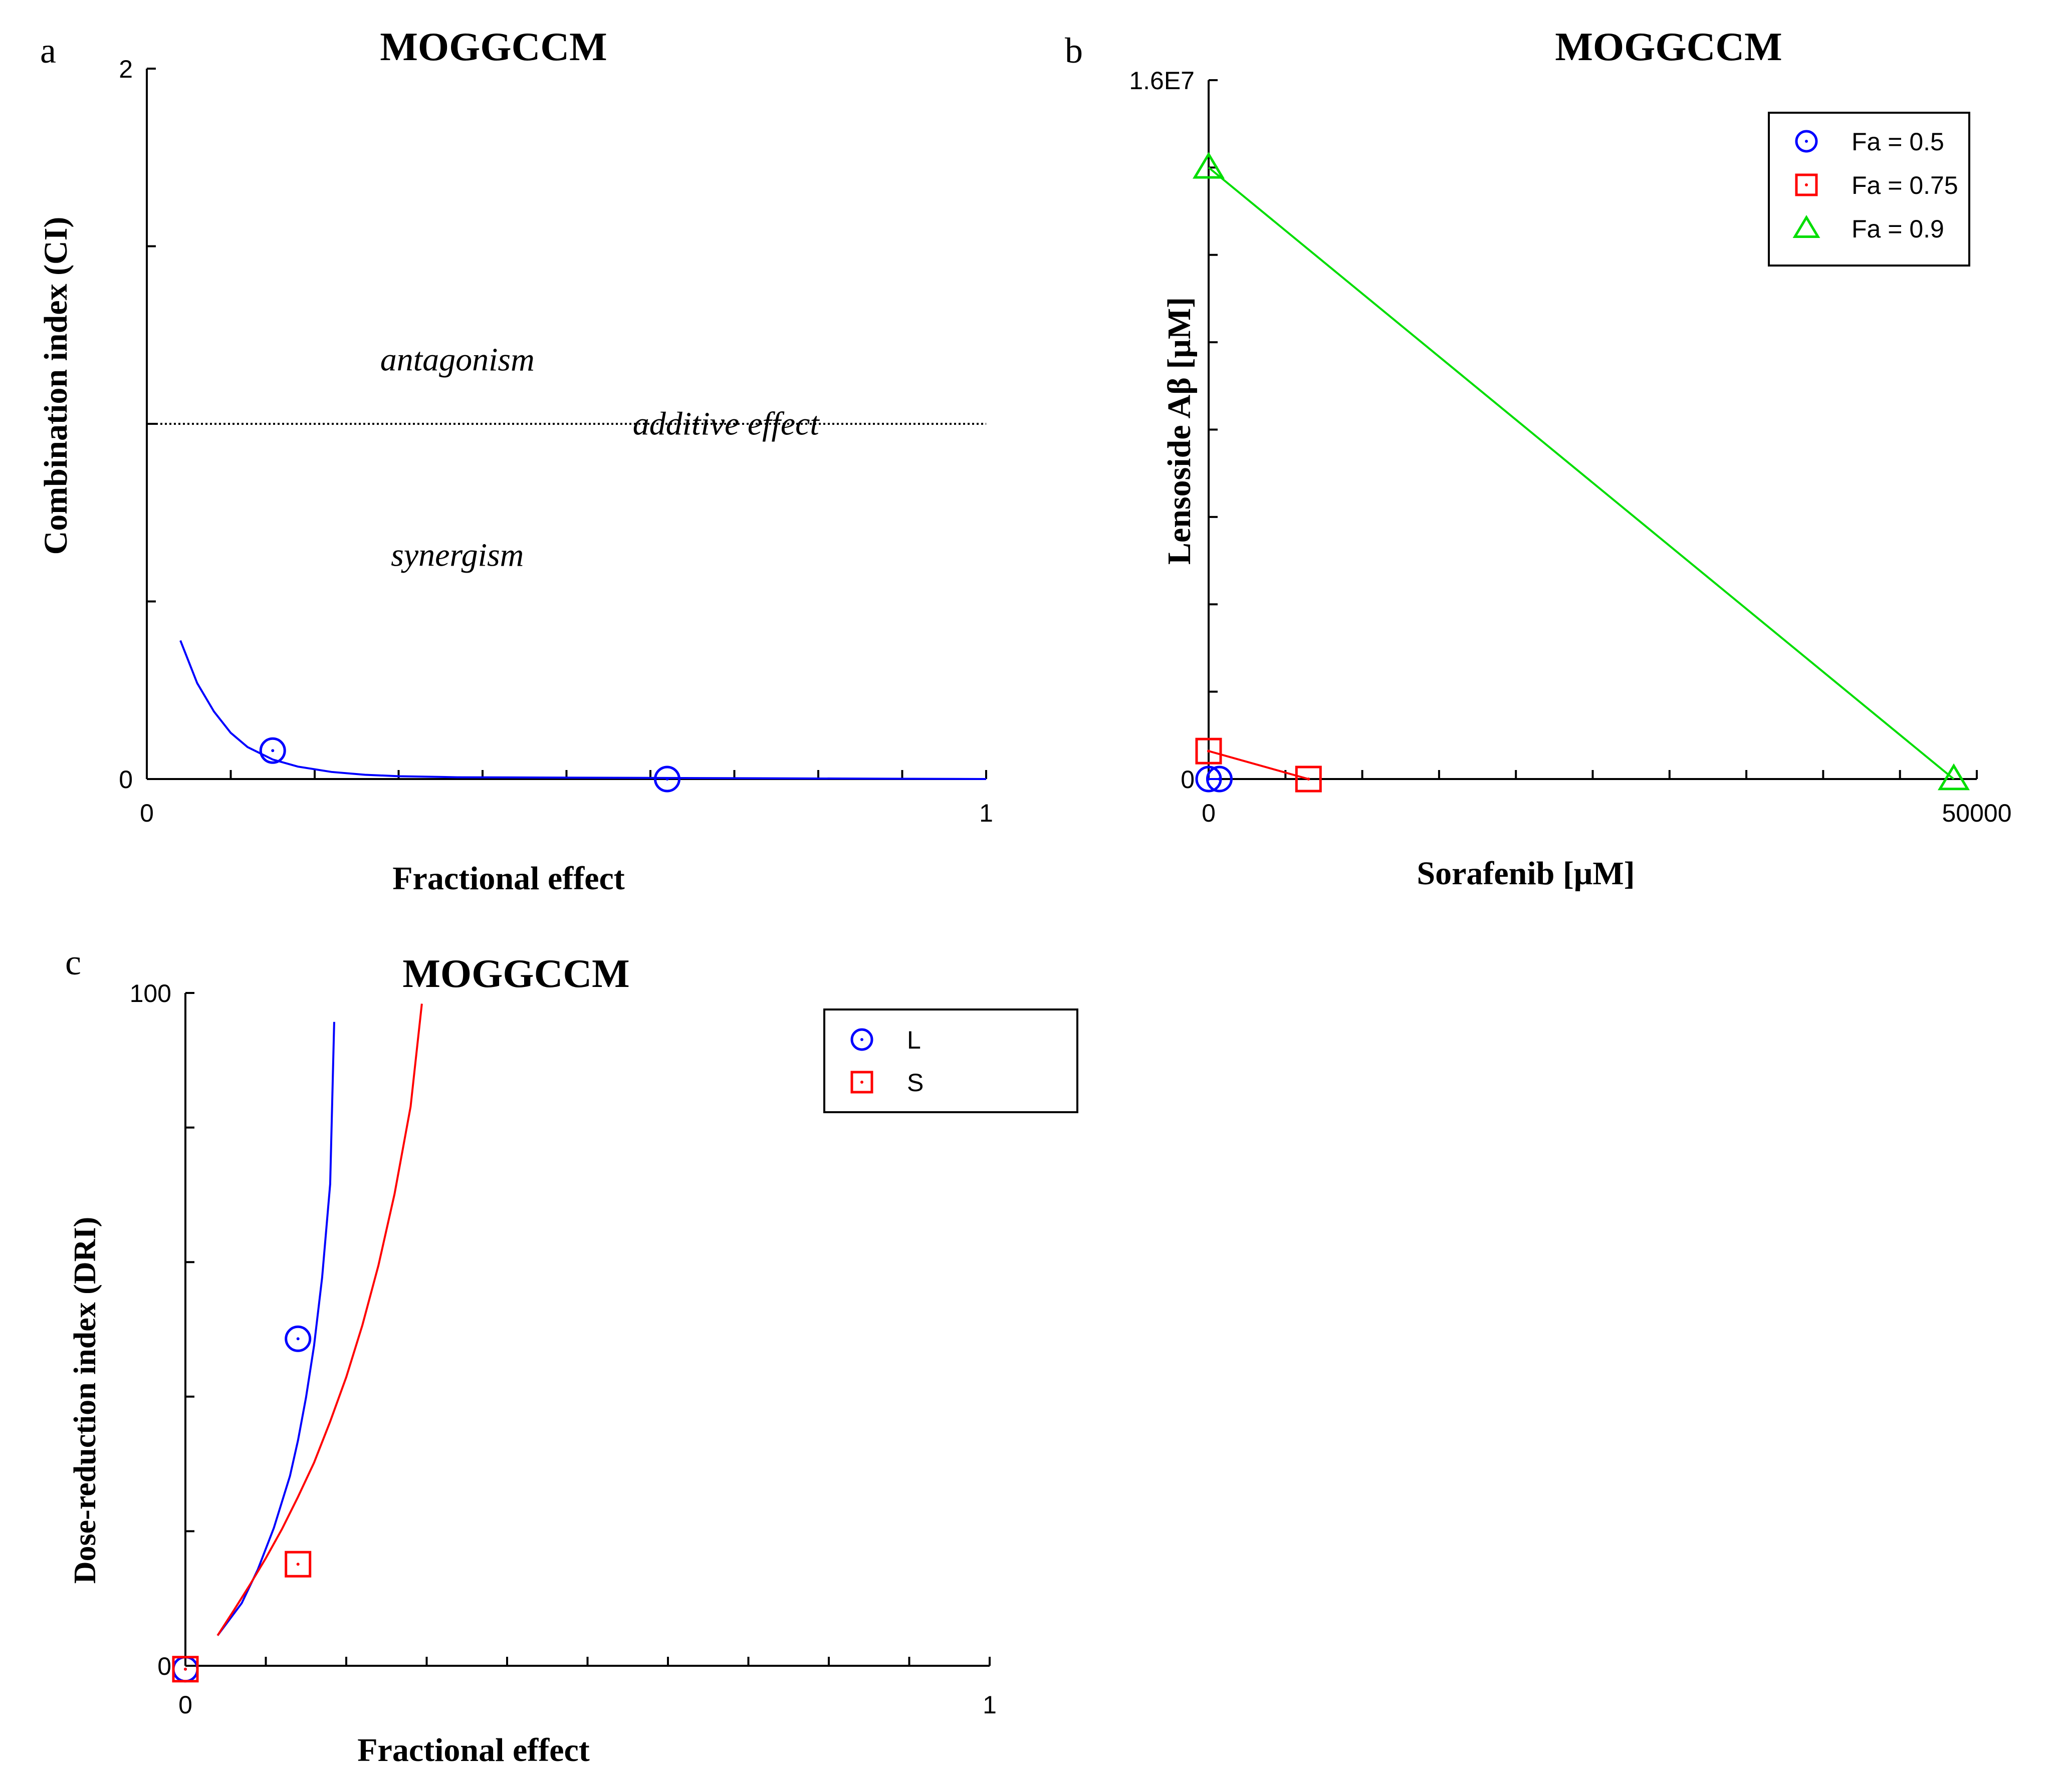  I want to click on legend-label: S, so click(915, 1083).